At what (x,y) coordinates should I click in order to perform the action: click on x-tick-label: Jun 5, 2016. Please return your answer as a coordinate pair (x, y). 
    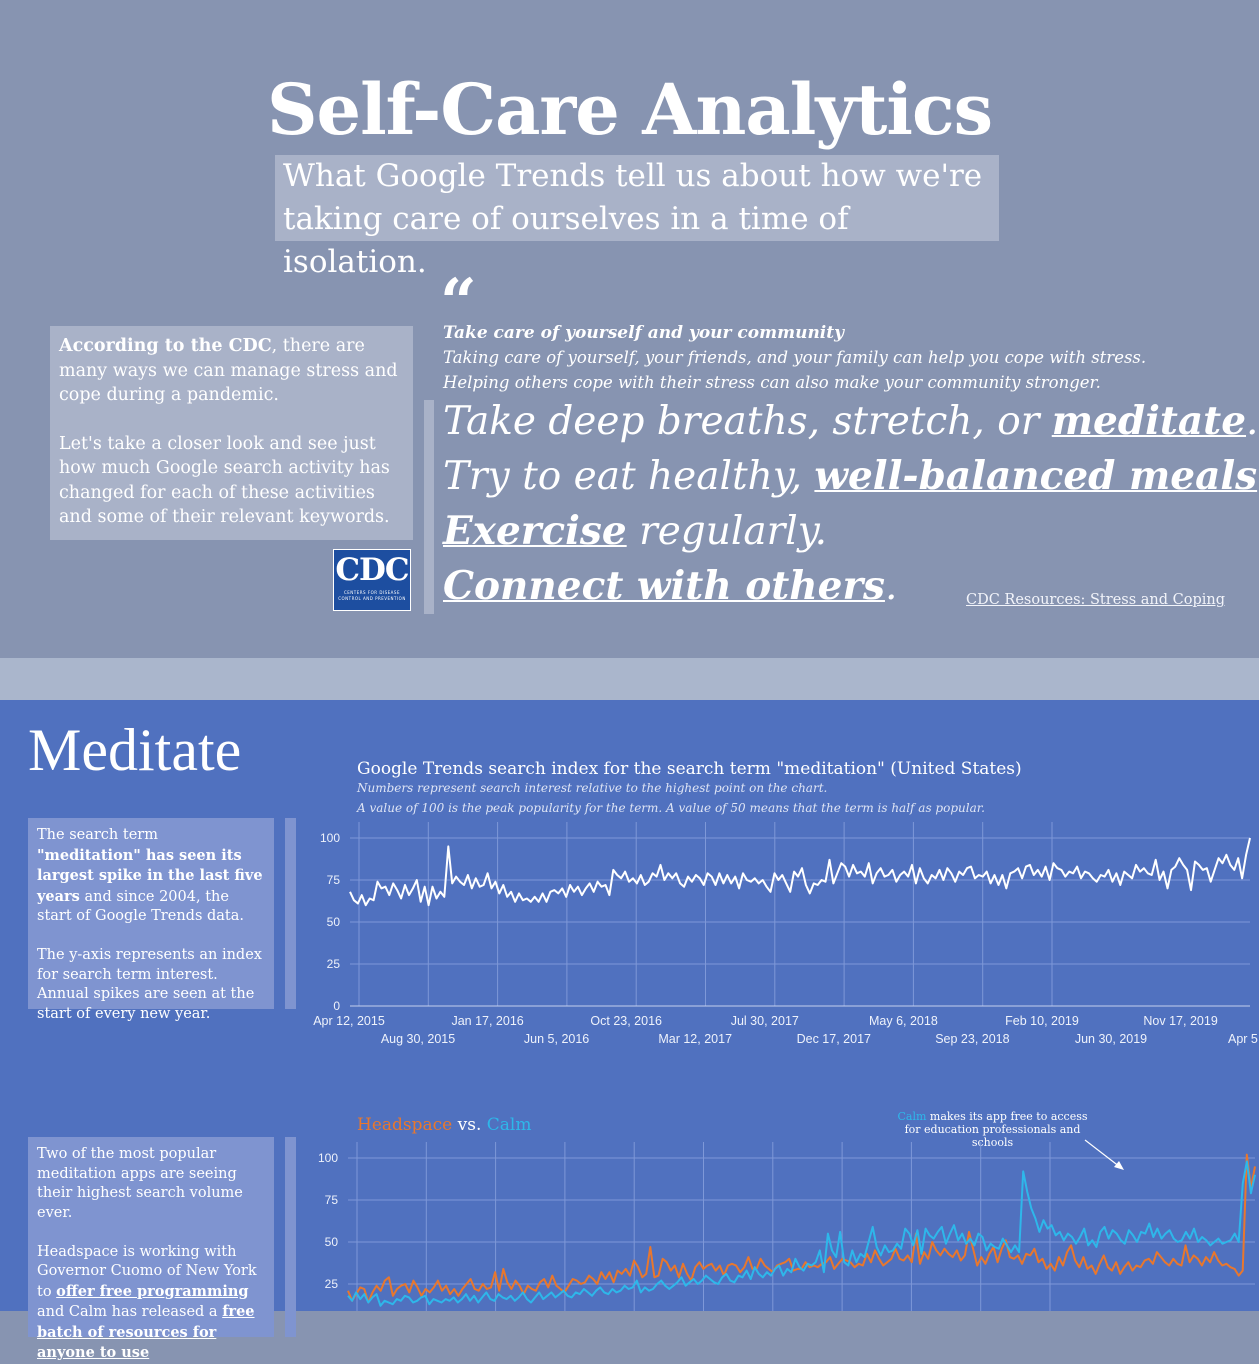
    Looking at the image, I should click on (556, 1039).